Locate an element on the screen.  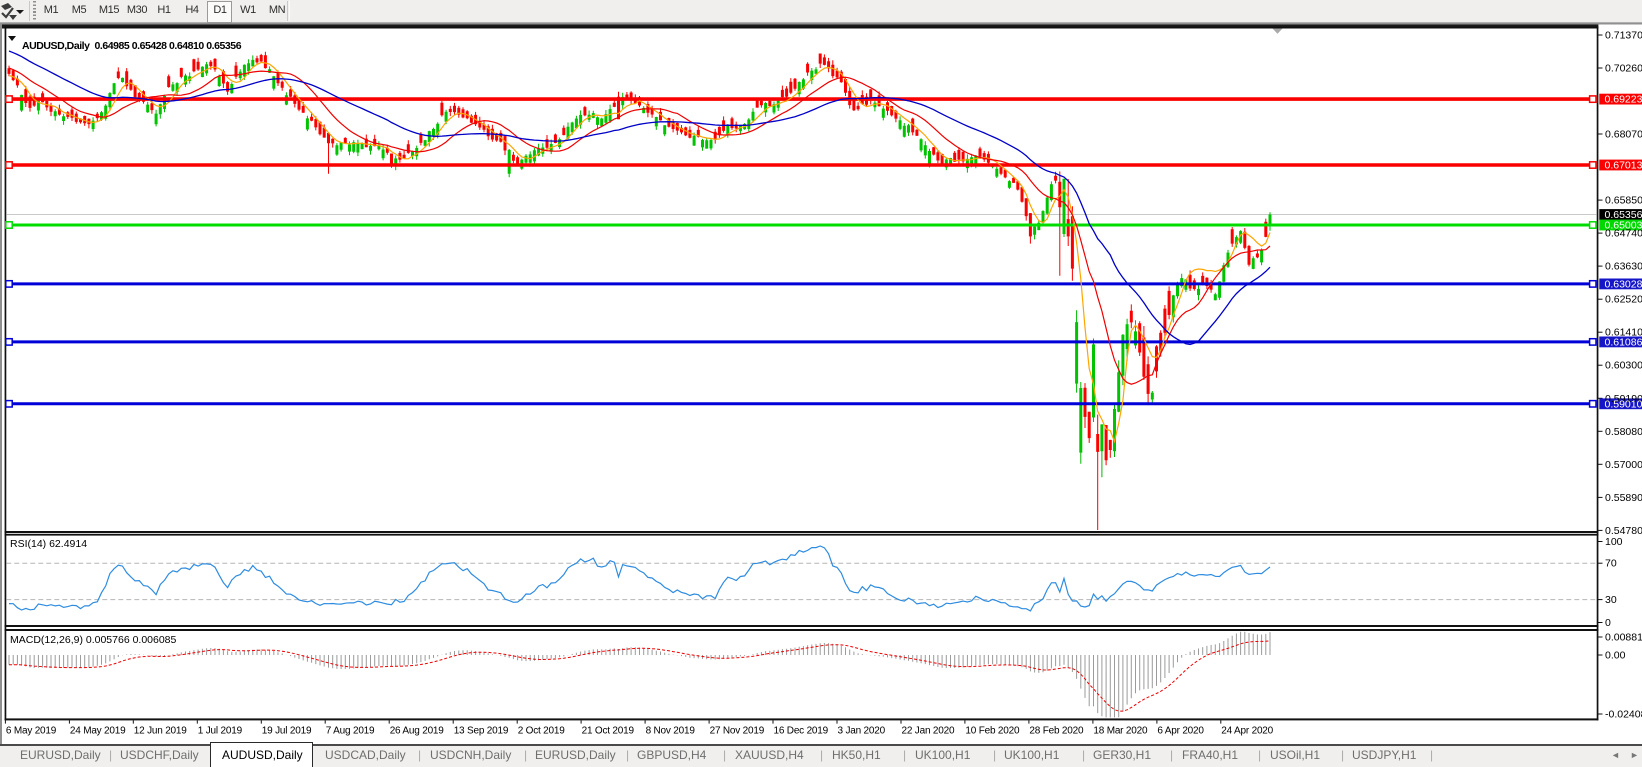
svg-text: 27 Nov 2019 is located at coordinates (737, 730).